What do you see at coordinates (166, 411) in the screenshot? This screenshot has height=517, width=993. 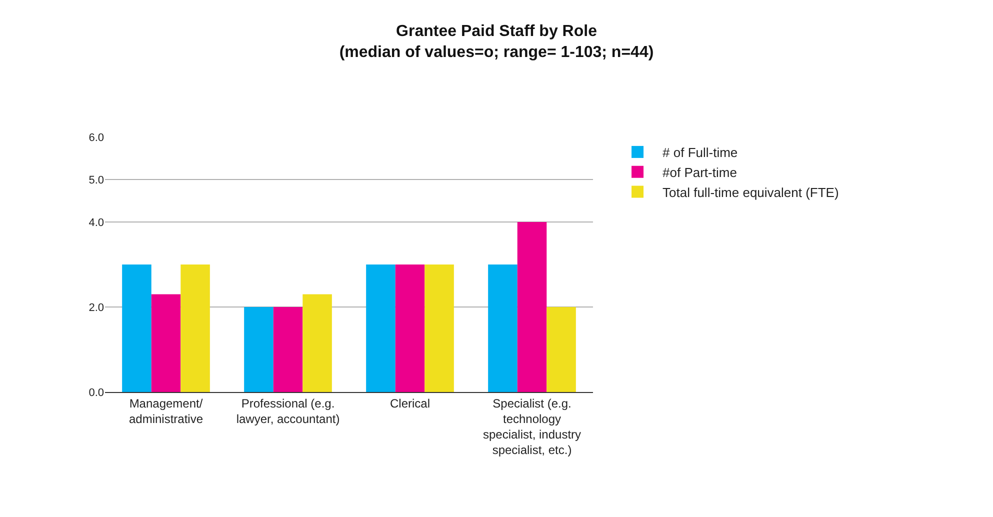 I see `x-tick-label: Management/ administrative` at bounding box center [166, 411].